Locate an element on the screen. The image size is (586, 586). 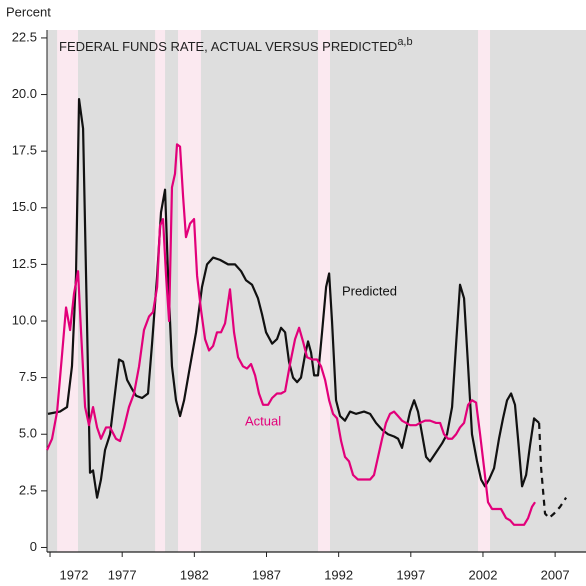
series-label: Predicted is located at coordinates (369, 290).